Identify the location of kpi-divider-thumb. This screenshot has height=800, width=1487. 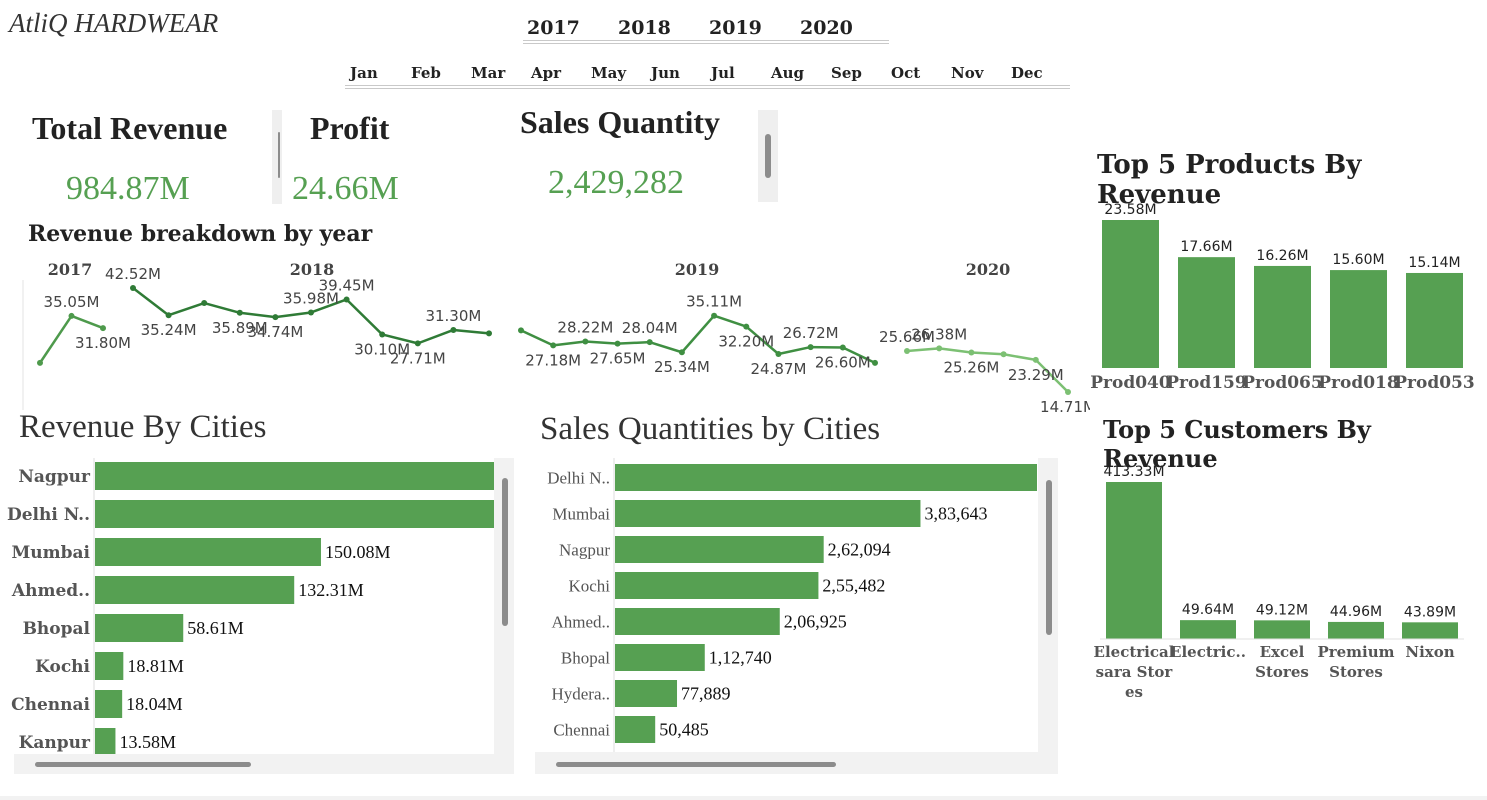
(279, 155).